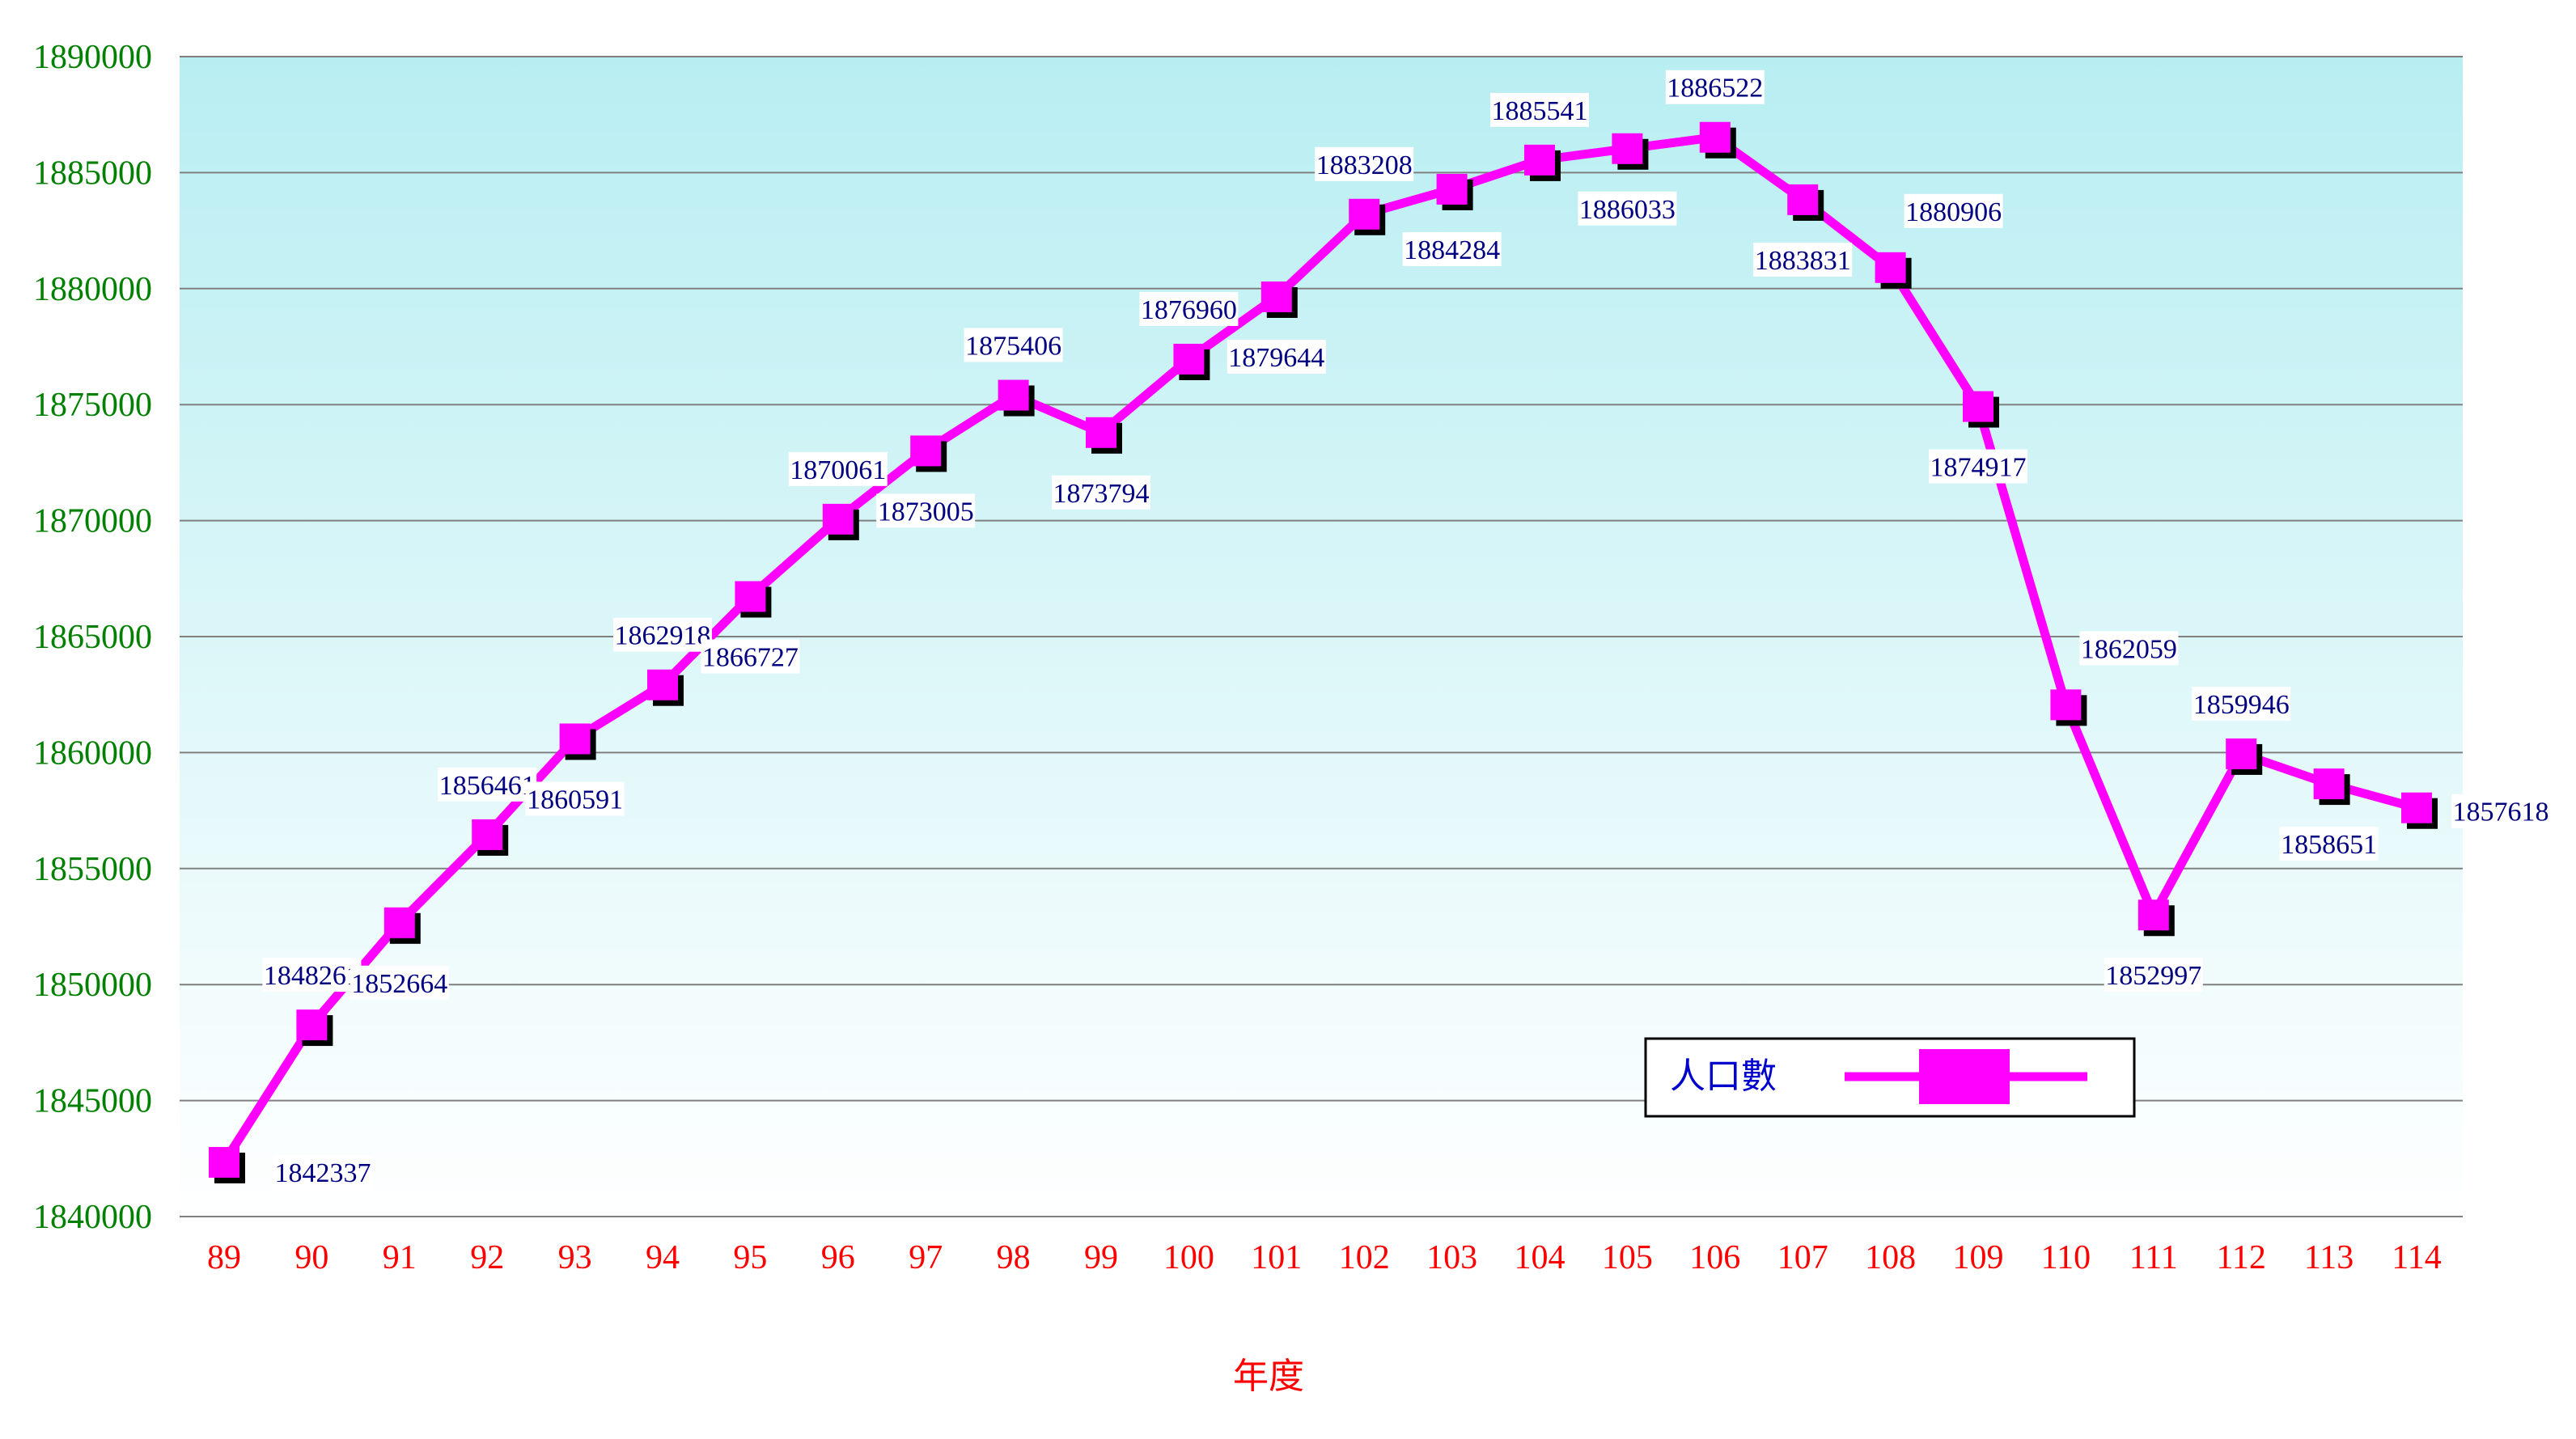  Describe the element at coordinates (1964, 1076) in the screenshot. I see `legend-marker-swatch` at that location.